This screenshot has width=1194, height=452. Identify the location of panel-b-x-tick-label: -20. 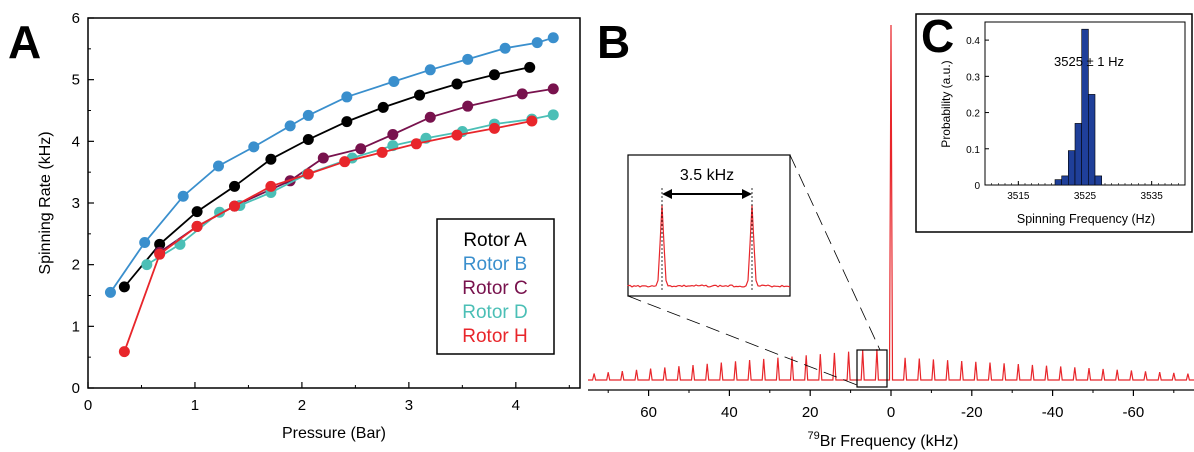
(972, 412).